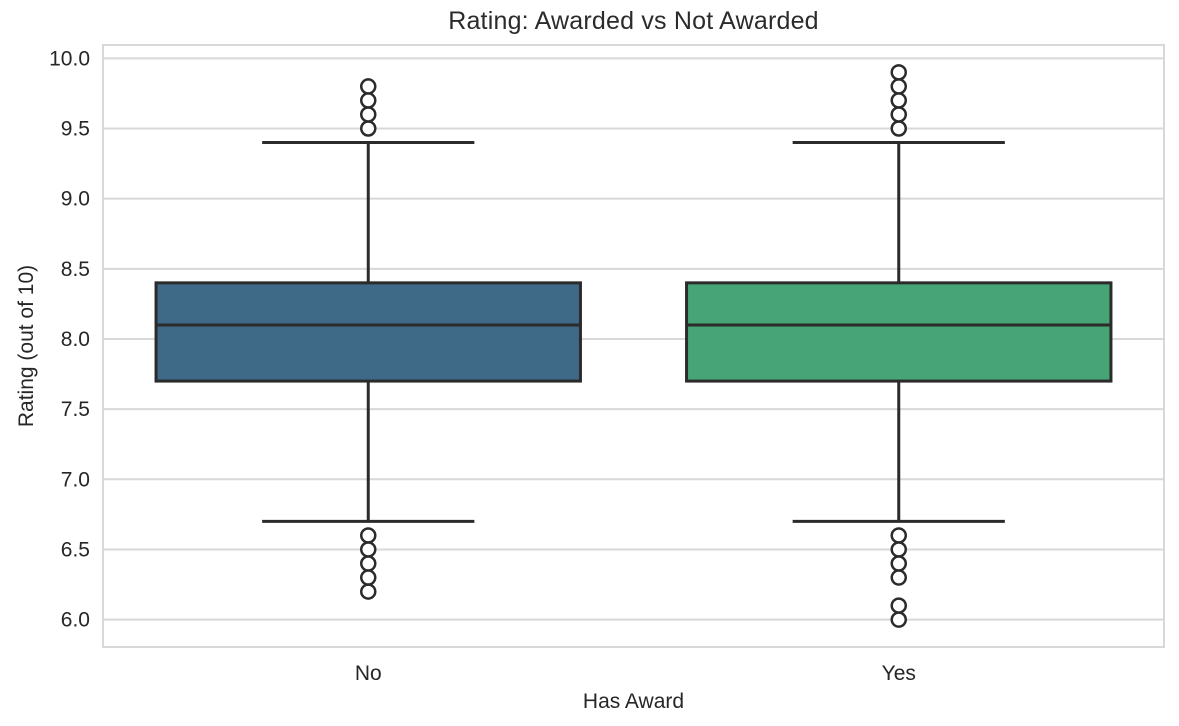 Image resolution: width=1179 pixels, height=726 pixels. I want to click on box-no, so click(368, 332).